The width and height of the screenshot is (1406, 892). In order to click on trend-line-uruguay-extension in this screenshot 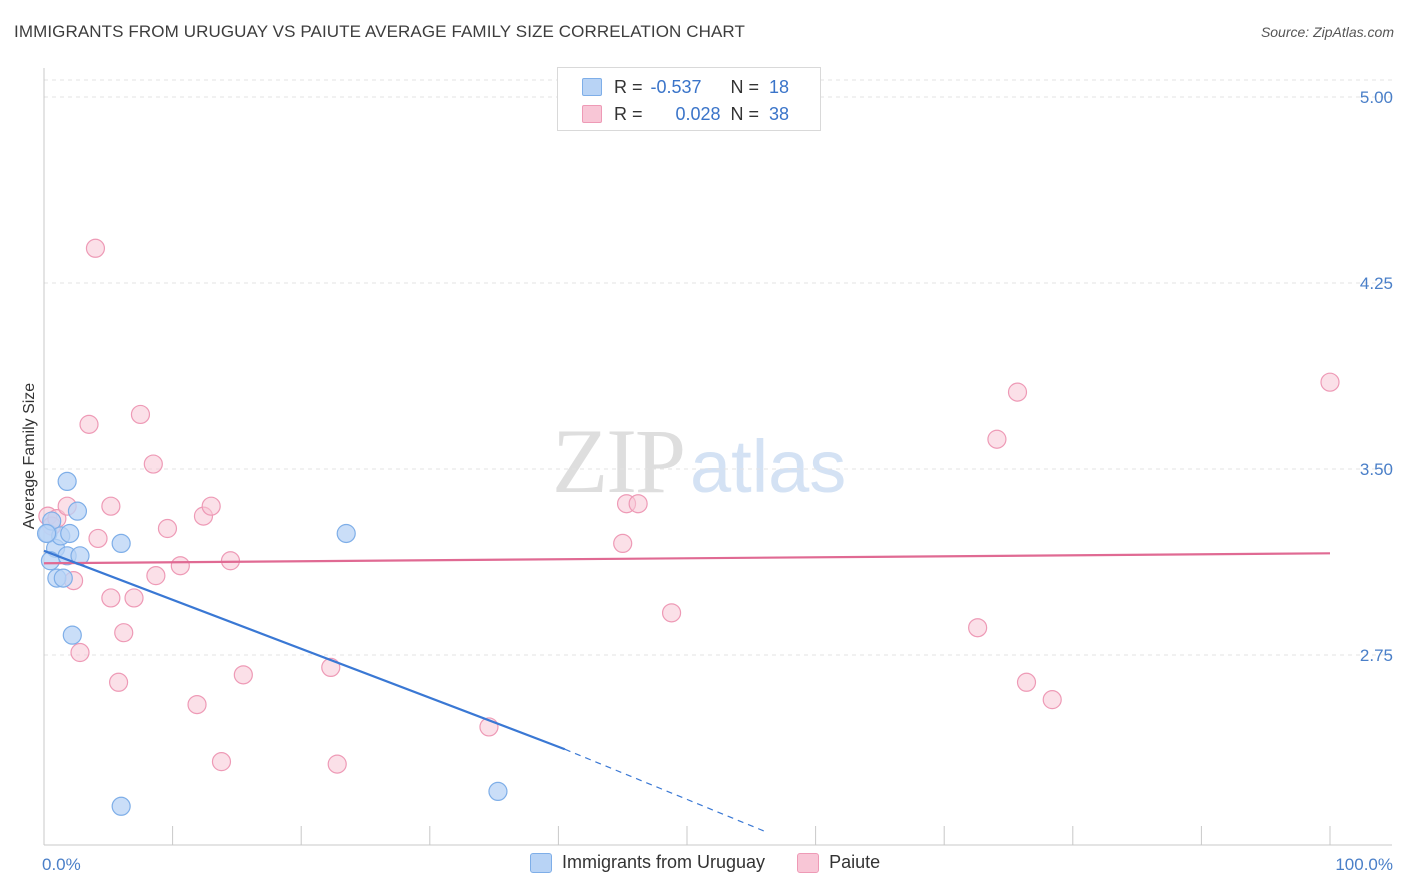, I will do `click(664, 790)`.